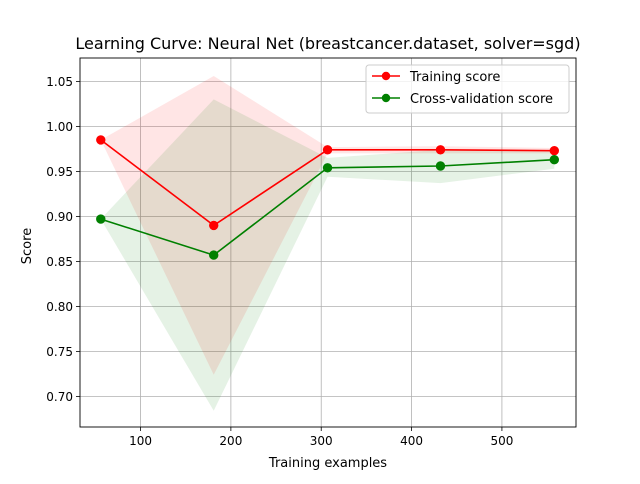  I want to click on y-tick-label: 0.85, so click(59, 262).